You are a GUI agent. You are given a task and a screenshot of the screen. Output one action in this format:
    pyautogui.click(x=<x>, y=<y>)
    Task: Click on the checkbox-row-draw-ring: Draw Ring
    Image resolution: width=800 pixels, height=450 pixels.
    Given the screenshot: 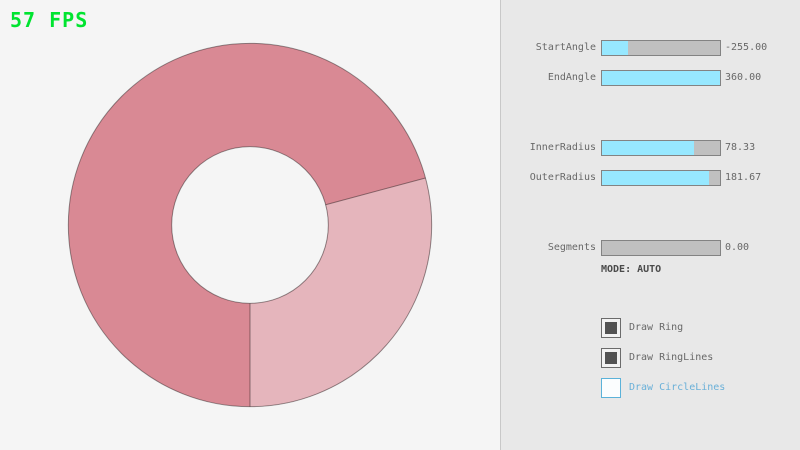 What is the action you would take?
    pyautogui.click(x=650, y=328)
    